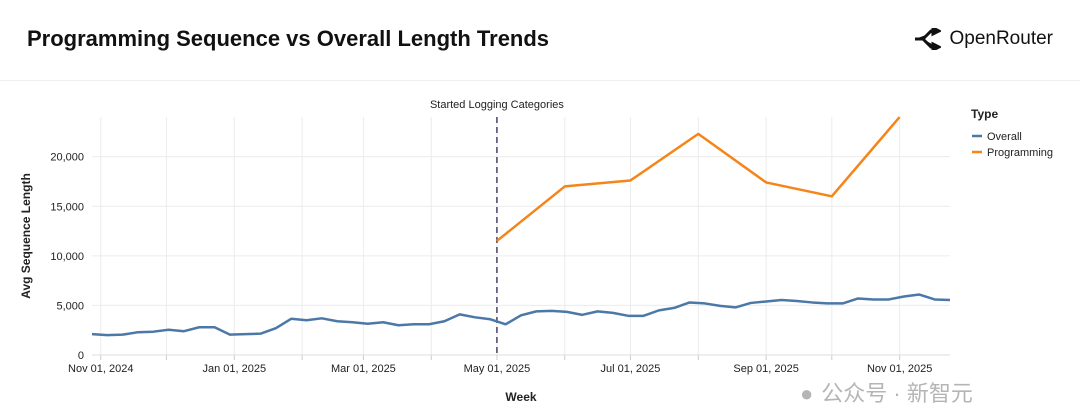 This screenshot has height=409, width=1080. I want to click on brand-logo: OpenRouter, so click(983, 39).